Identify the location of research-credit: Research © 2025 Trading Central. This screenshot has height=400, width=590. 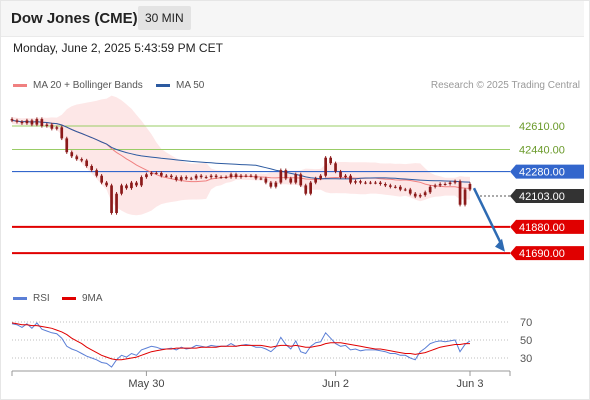
(505, 85).